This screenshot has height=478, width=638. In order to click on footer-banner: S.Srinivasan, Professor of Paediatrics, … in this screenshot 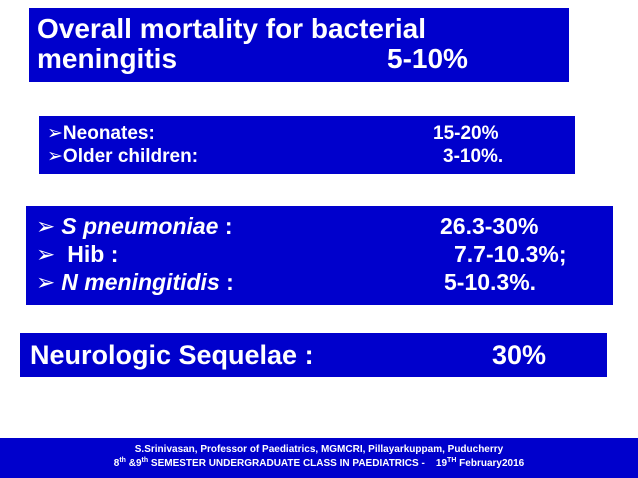, I will do `click(319, 458)`.